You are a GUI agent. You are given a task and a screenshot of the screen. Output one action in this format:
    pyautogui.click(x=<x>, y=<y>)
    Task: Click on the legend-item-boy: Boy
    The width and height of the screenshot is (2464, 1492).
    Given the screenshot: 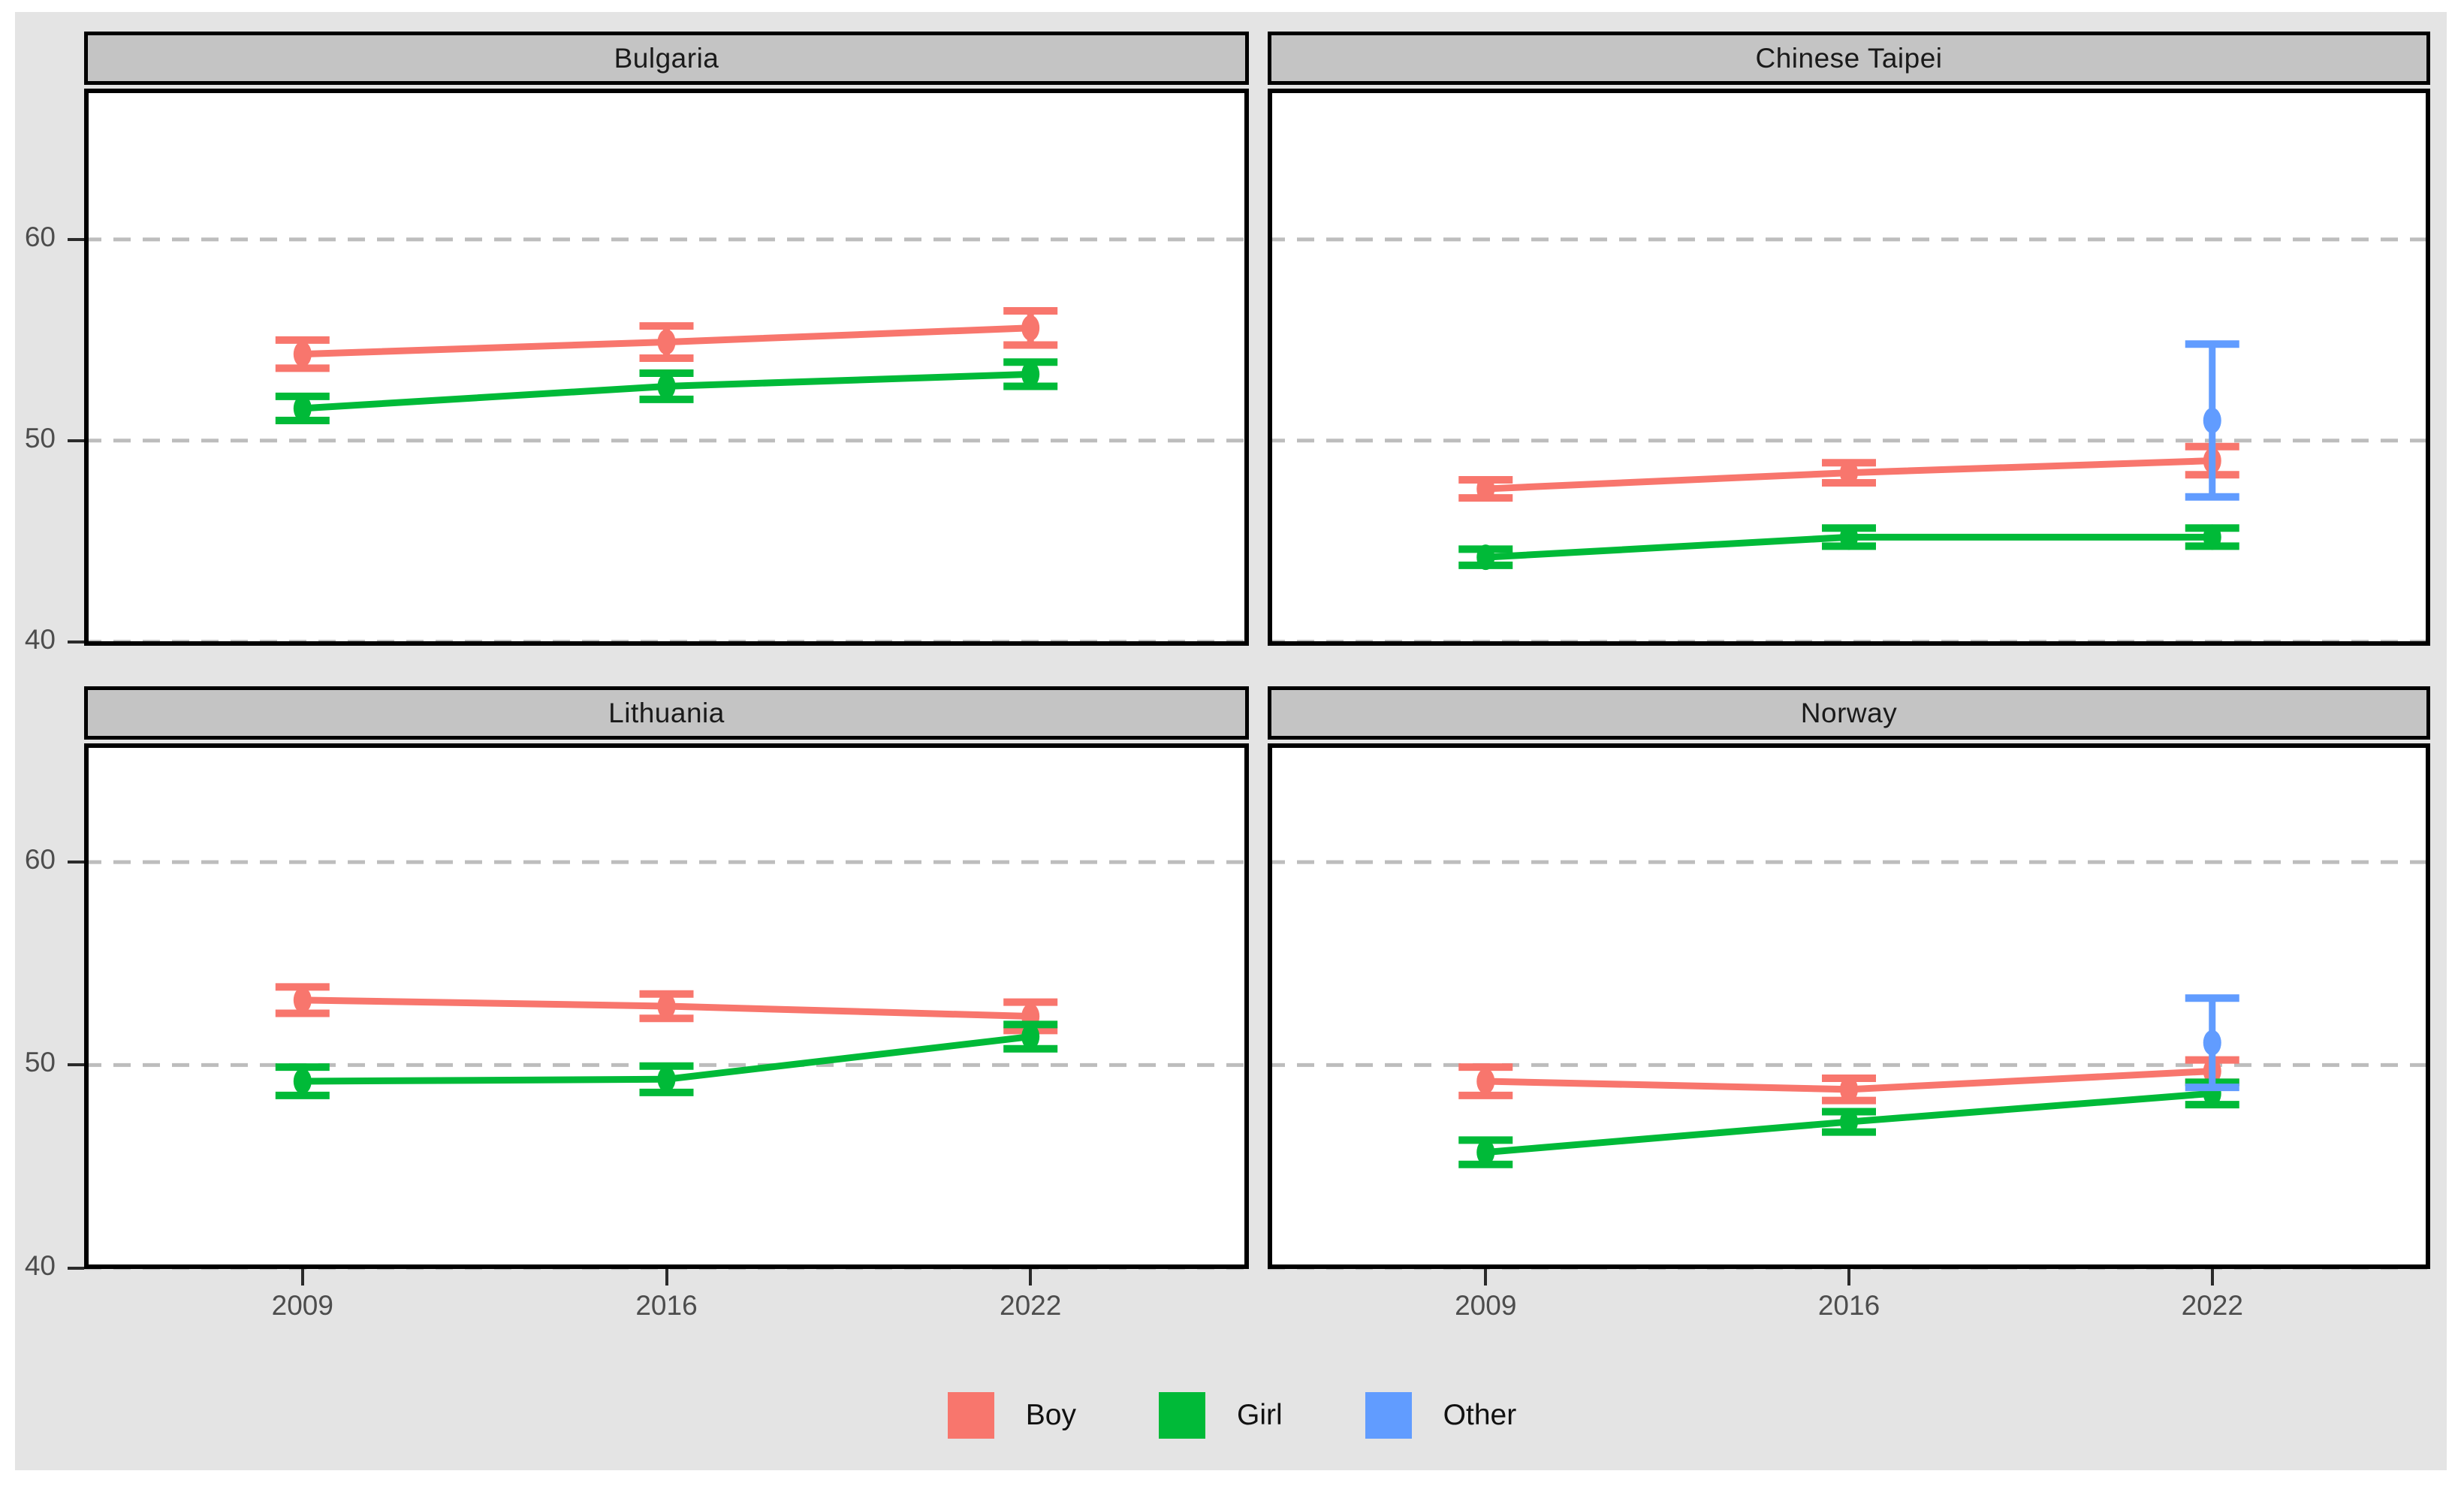 What is the action you would take?
    pyautogui.click(x=1011, y=1415)
    